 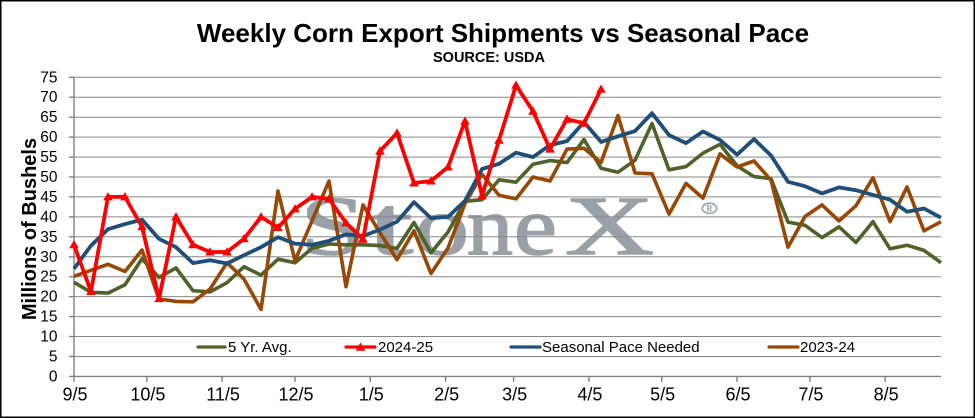 I want to click on svg-text: 10, so click(x=49, y=337).